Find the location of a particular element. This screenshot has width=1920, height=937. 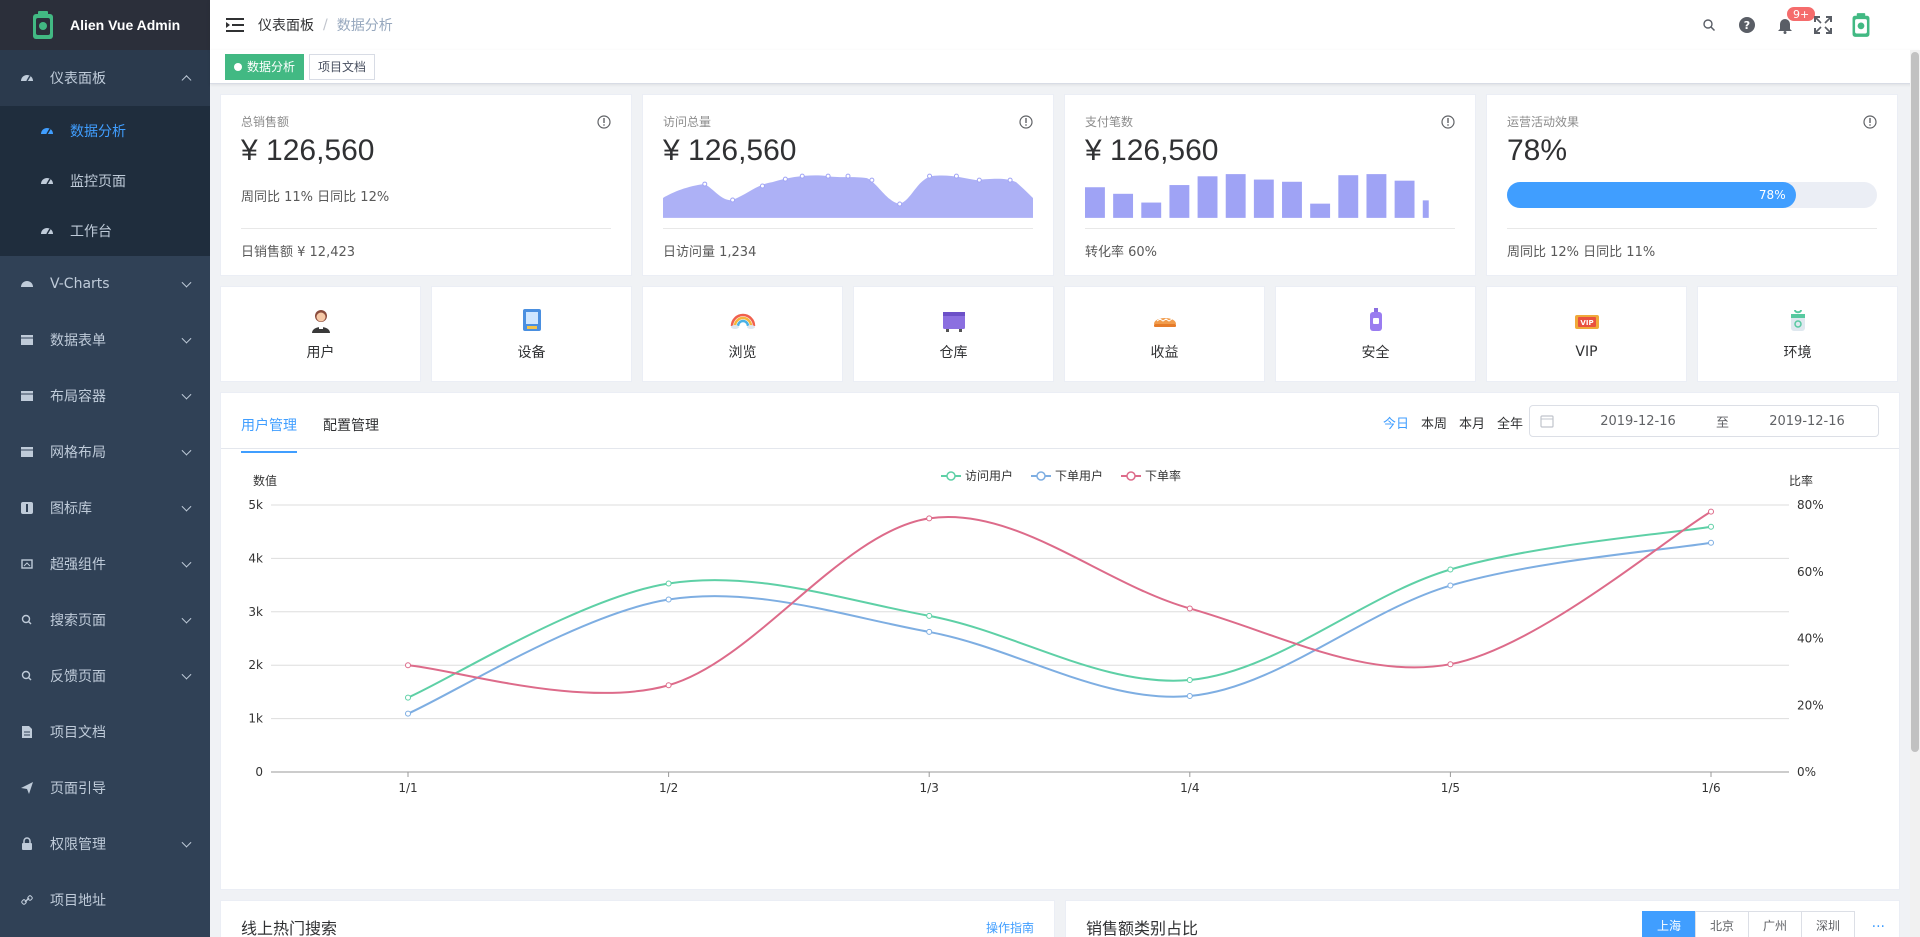

header-avatar is located at coordinates (1861, 25).